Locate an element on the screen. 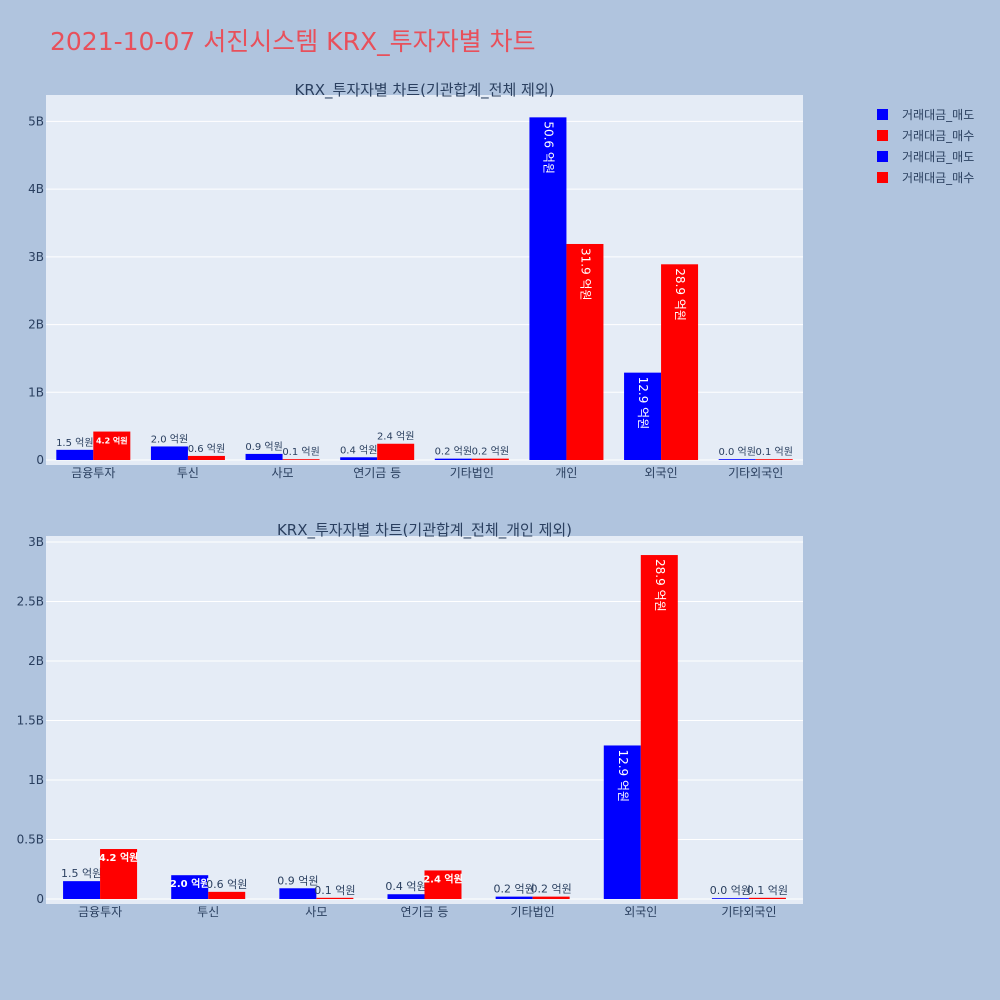  x-tick-label: 사모 is located at coordinates (283, 473).